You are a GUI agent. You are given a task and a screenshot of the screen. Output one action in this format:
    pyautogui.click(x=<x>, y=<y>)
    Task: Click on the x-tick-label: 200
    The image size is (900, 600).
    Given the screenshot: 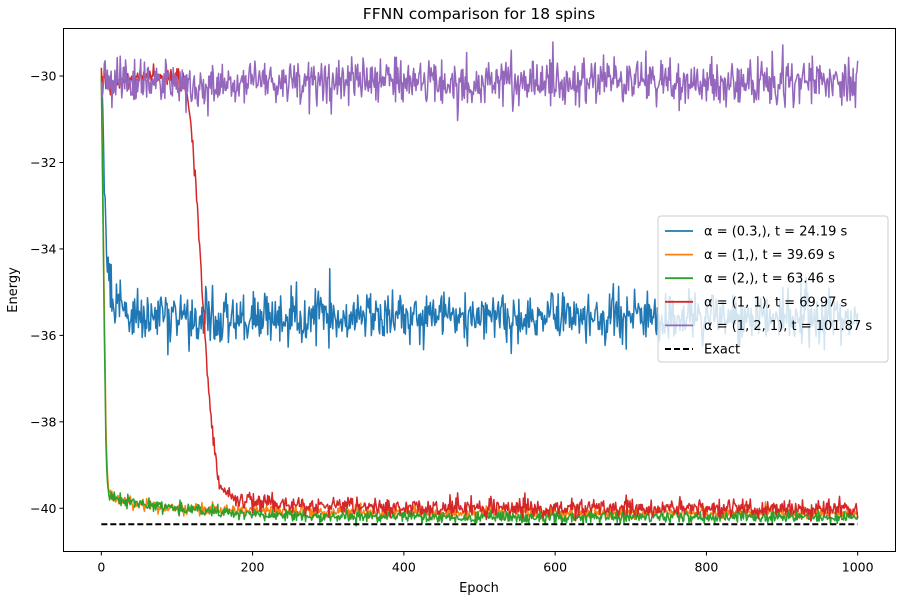 What is the action you would take?
    pyautogui.click(x=253, y=567)
    